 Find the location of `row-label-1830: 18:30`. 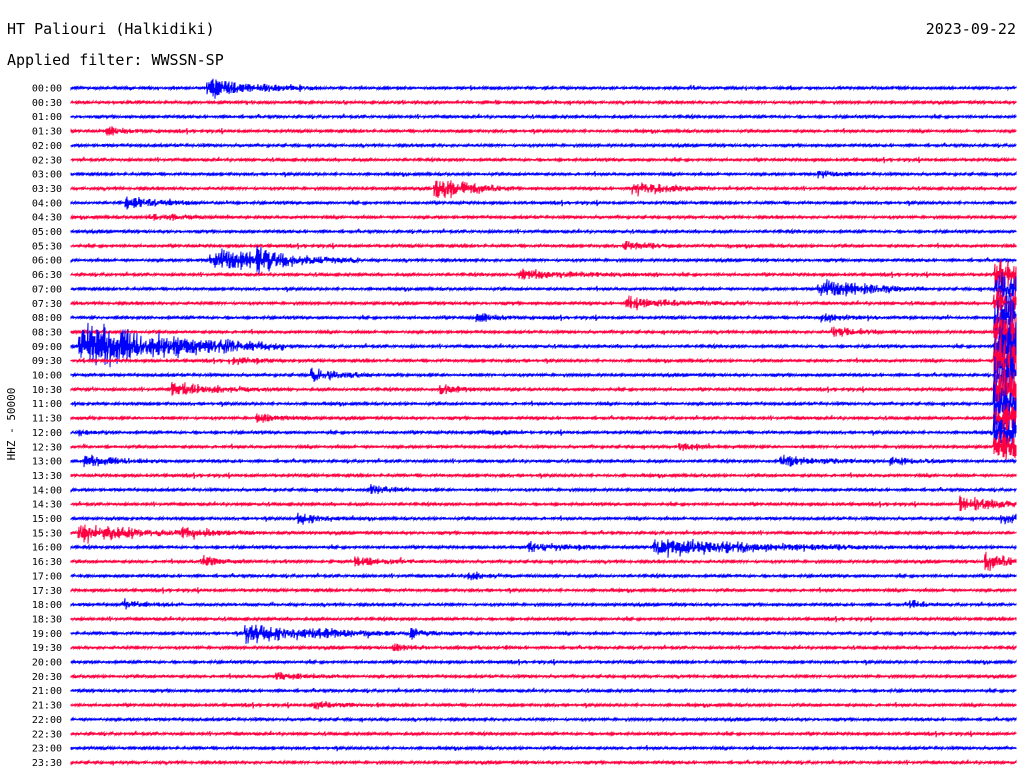

row-label-1830: 18:30 is located at coordinates (47, 619).